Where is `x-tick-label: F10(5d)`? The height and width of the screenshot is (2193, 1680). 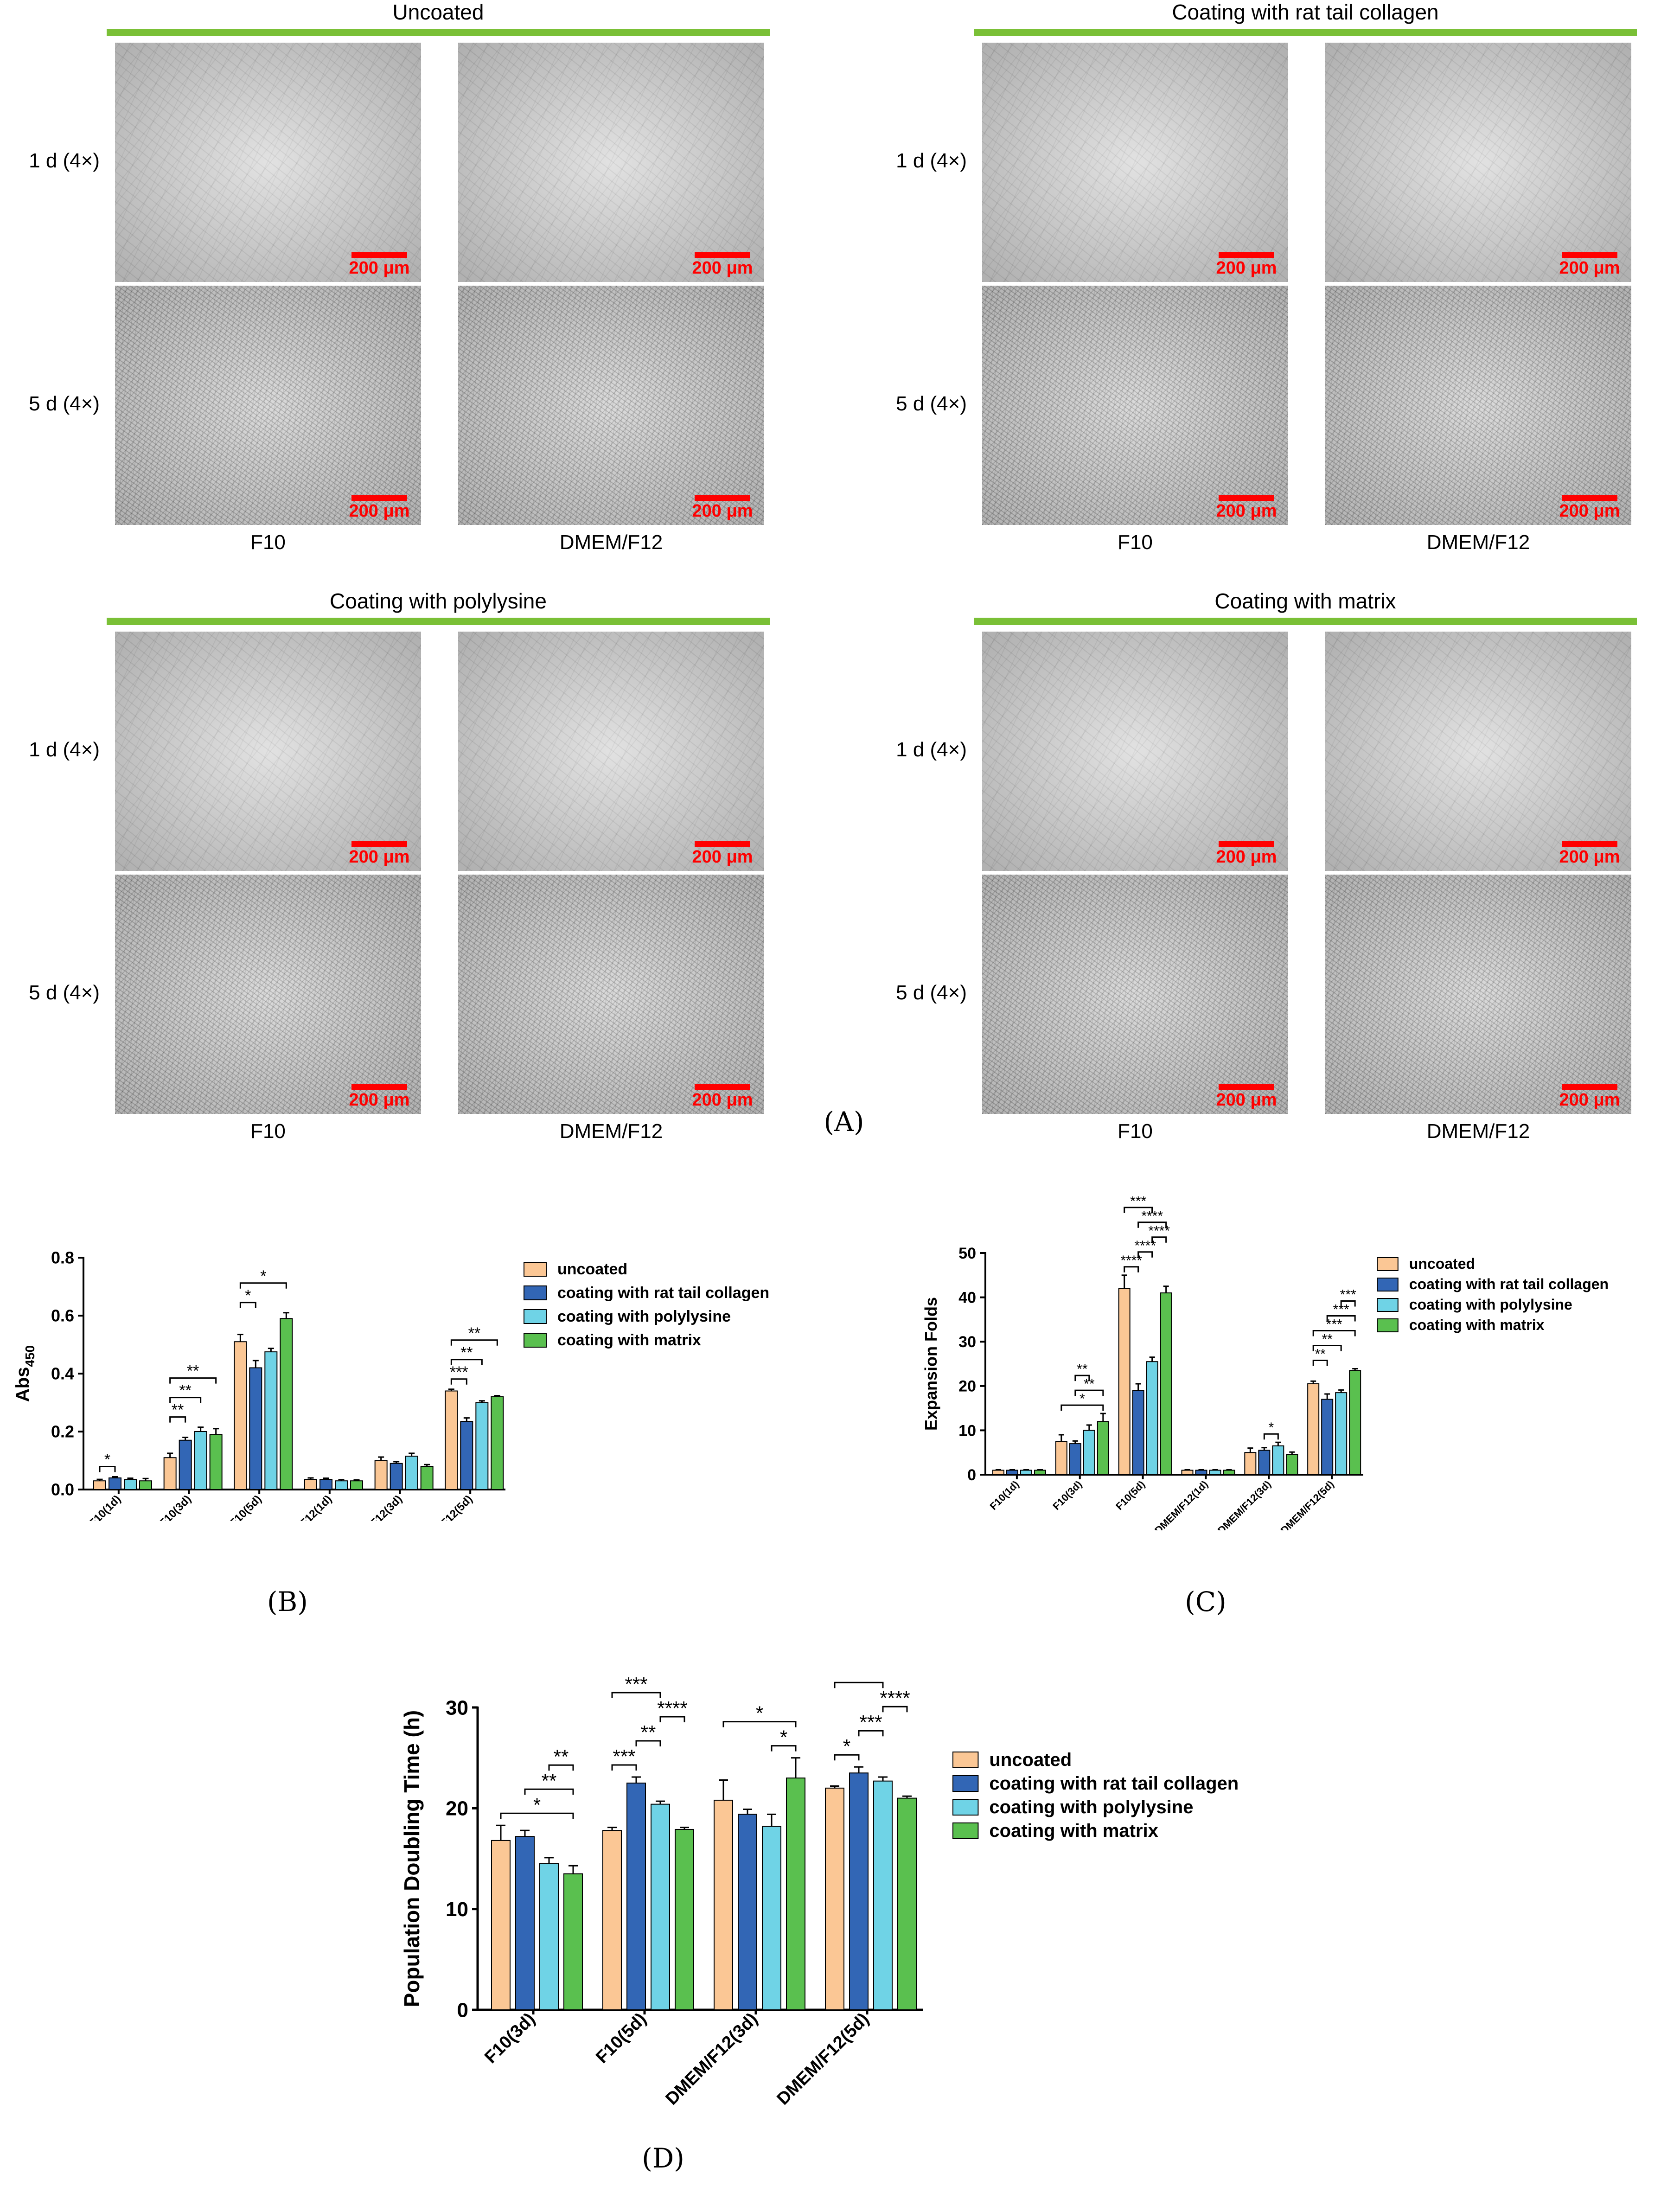
x-tick-label: F10(5d) is located at coordinates (621, 2038).